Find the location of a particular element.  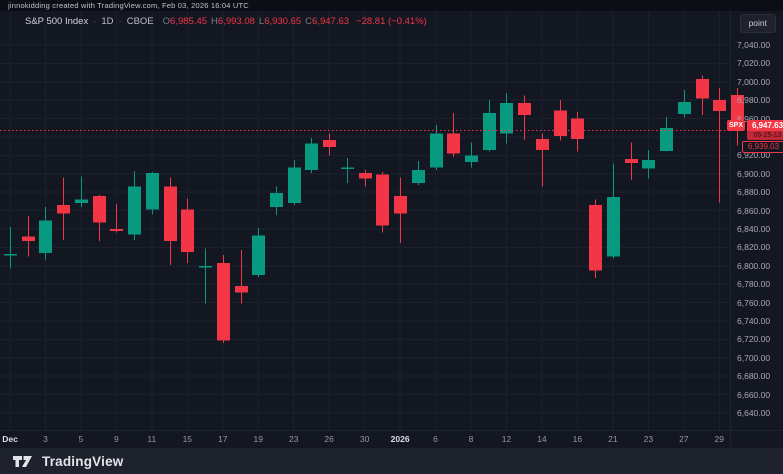

price-axis-label: 6,680.00 is located at coordinates (754, 376).